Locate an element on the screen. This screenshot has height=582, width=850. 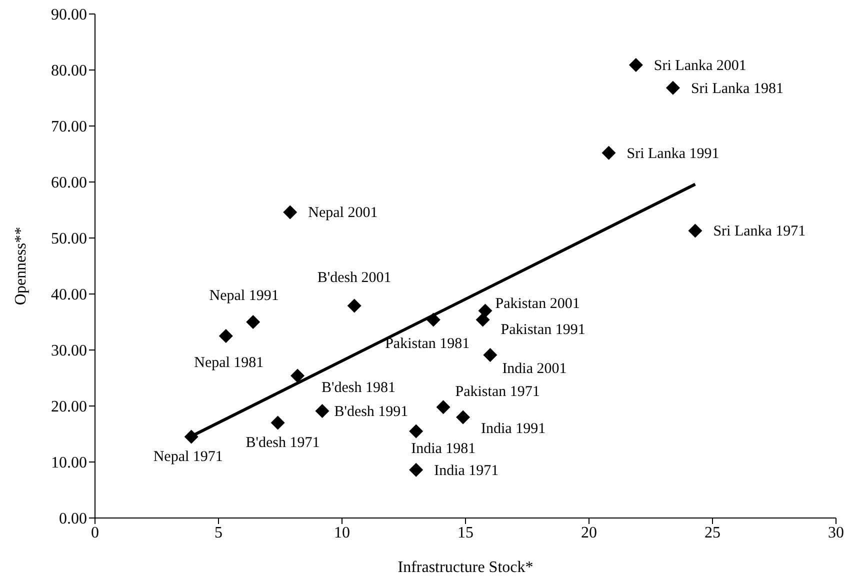
data-label: B'desh 1991 is located at coordinates (371, 412).